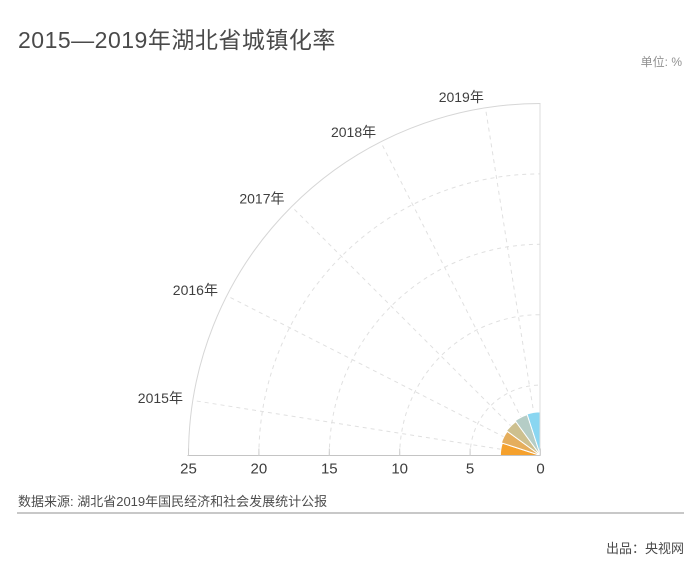 This screenshot has width=700, height=576. Describe the element at coordinates (350, 513) in the screenshot. I see `footer-divider` at that location.